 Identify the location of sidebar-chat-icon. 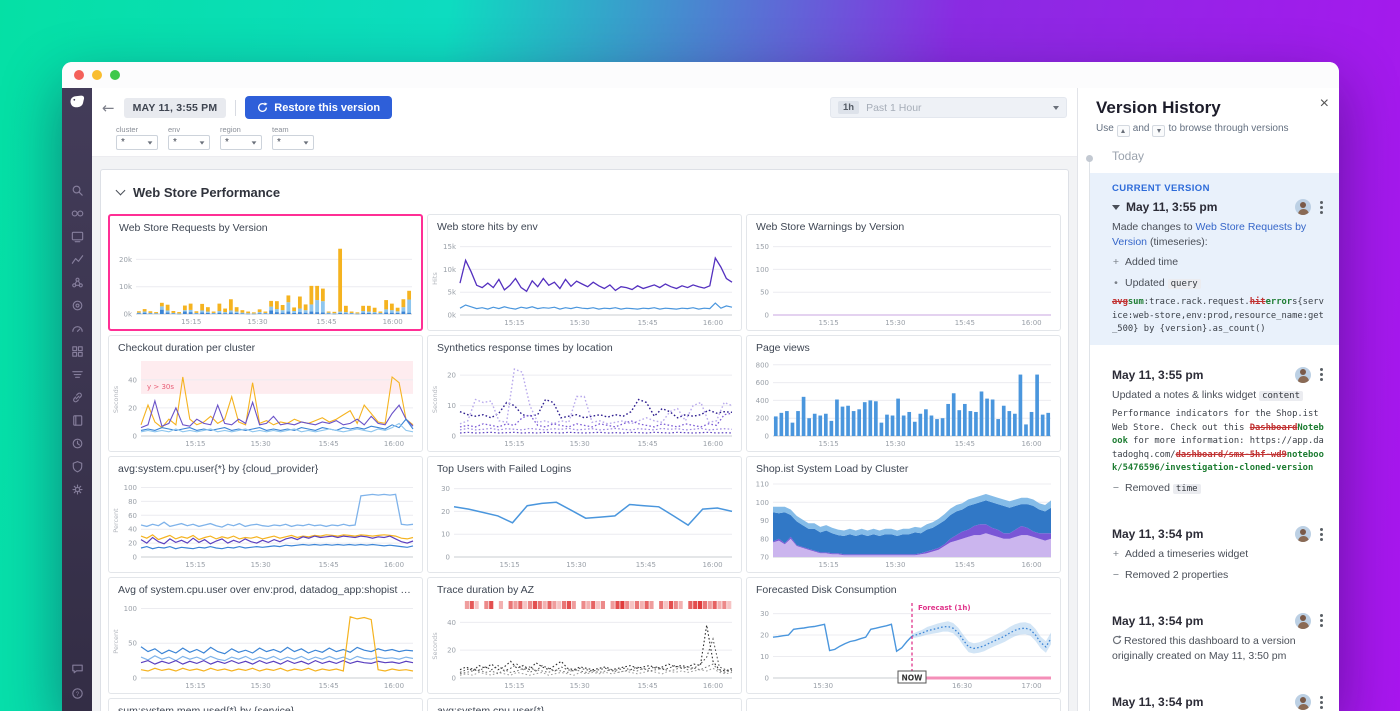
(77, 668).